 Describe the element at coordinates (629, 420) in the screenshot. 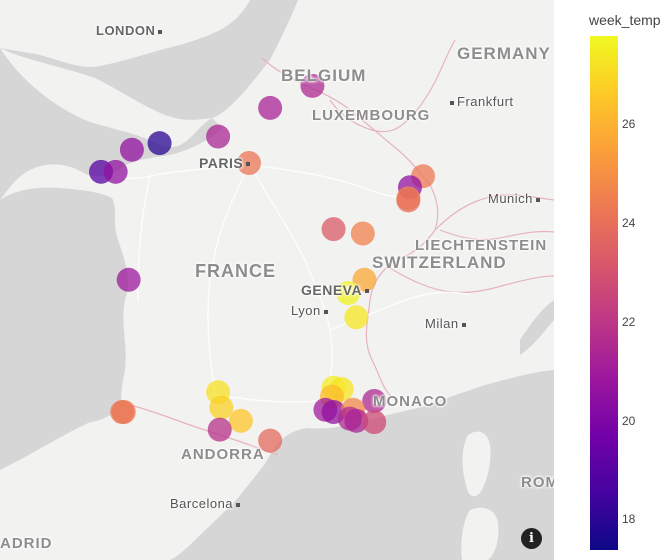

I see `colorbar-tick: 20` at that location.